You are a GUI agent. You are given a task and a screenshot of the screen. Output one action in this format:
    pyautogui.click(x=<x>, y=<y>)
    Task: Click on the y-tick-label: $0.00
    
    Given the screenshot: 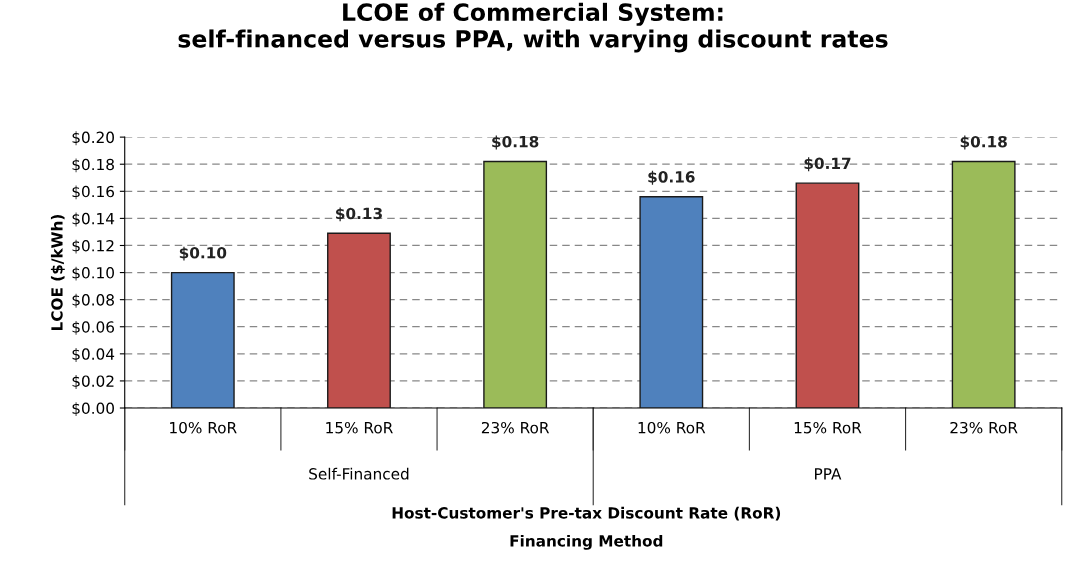 What is the action you would take?
    pyautogui.click(x=93, y=409)
    